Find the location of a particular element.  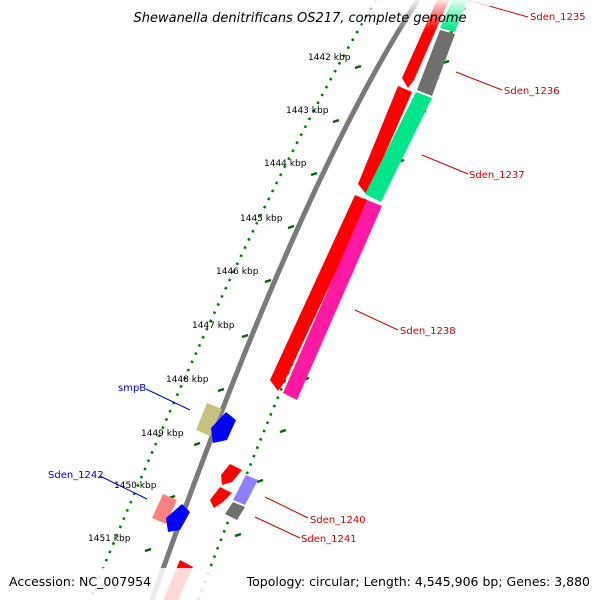

gene-label: Sden_1240 is located at coordinates (338, 520).